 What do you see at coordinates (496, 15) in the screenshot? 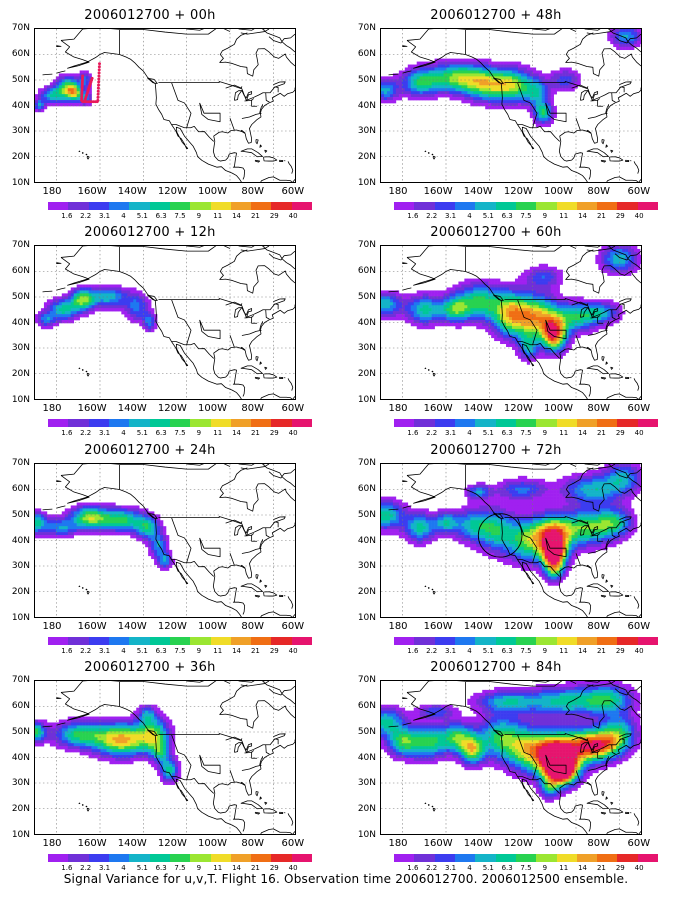
I see `panel-title: 2006012700 + 48h` at bounding box center [496, 15].